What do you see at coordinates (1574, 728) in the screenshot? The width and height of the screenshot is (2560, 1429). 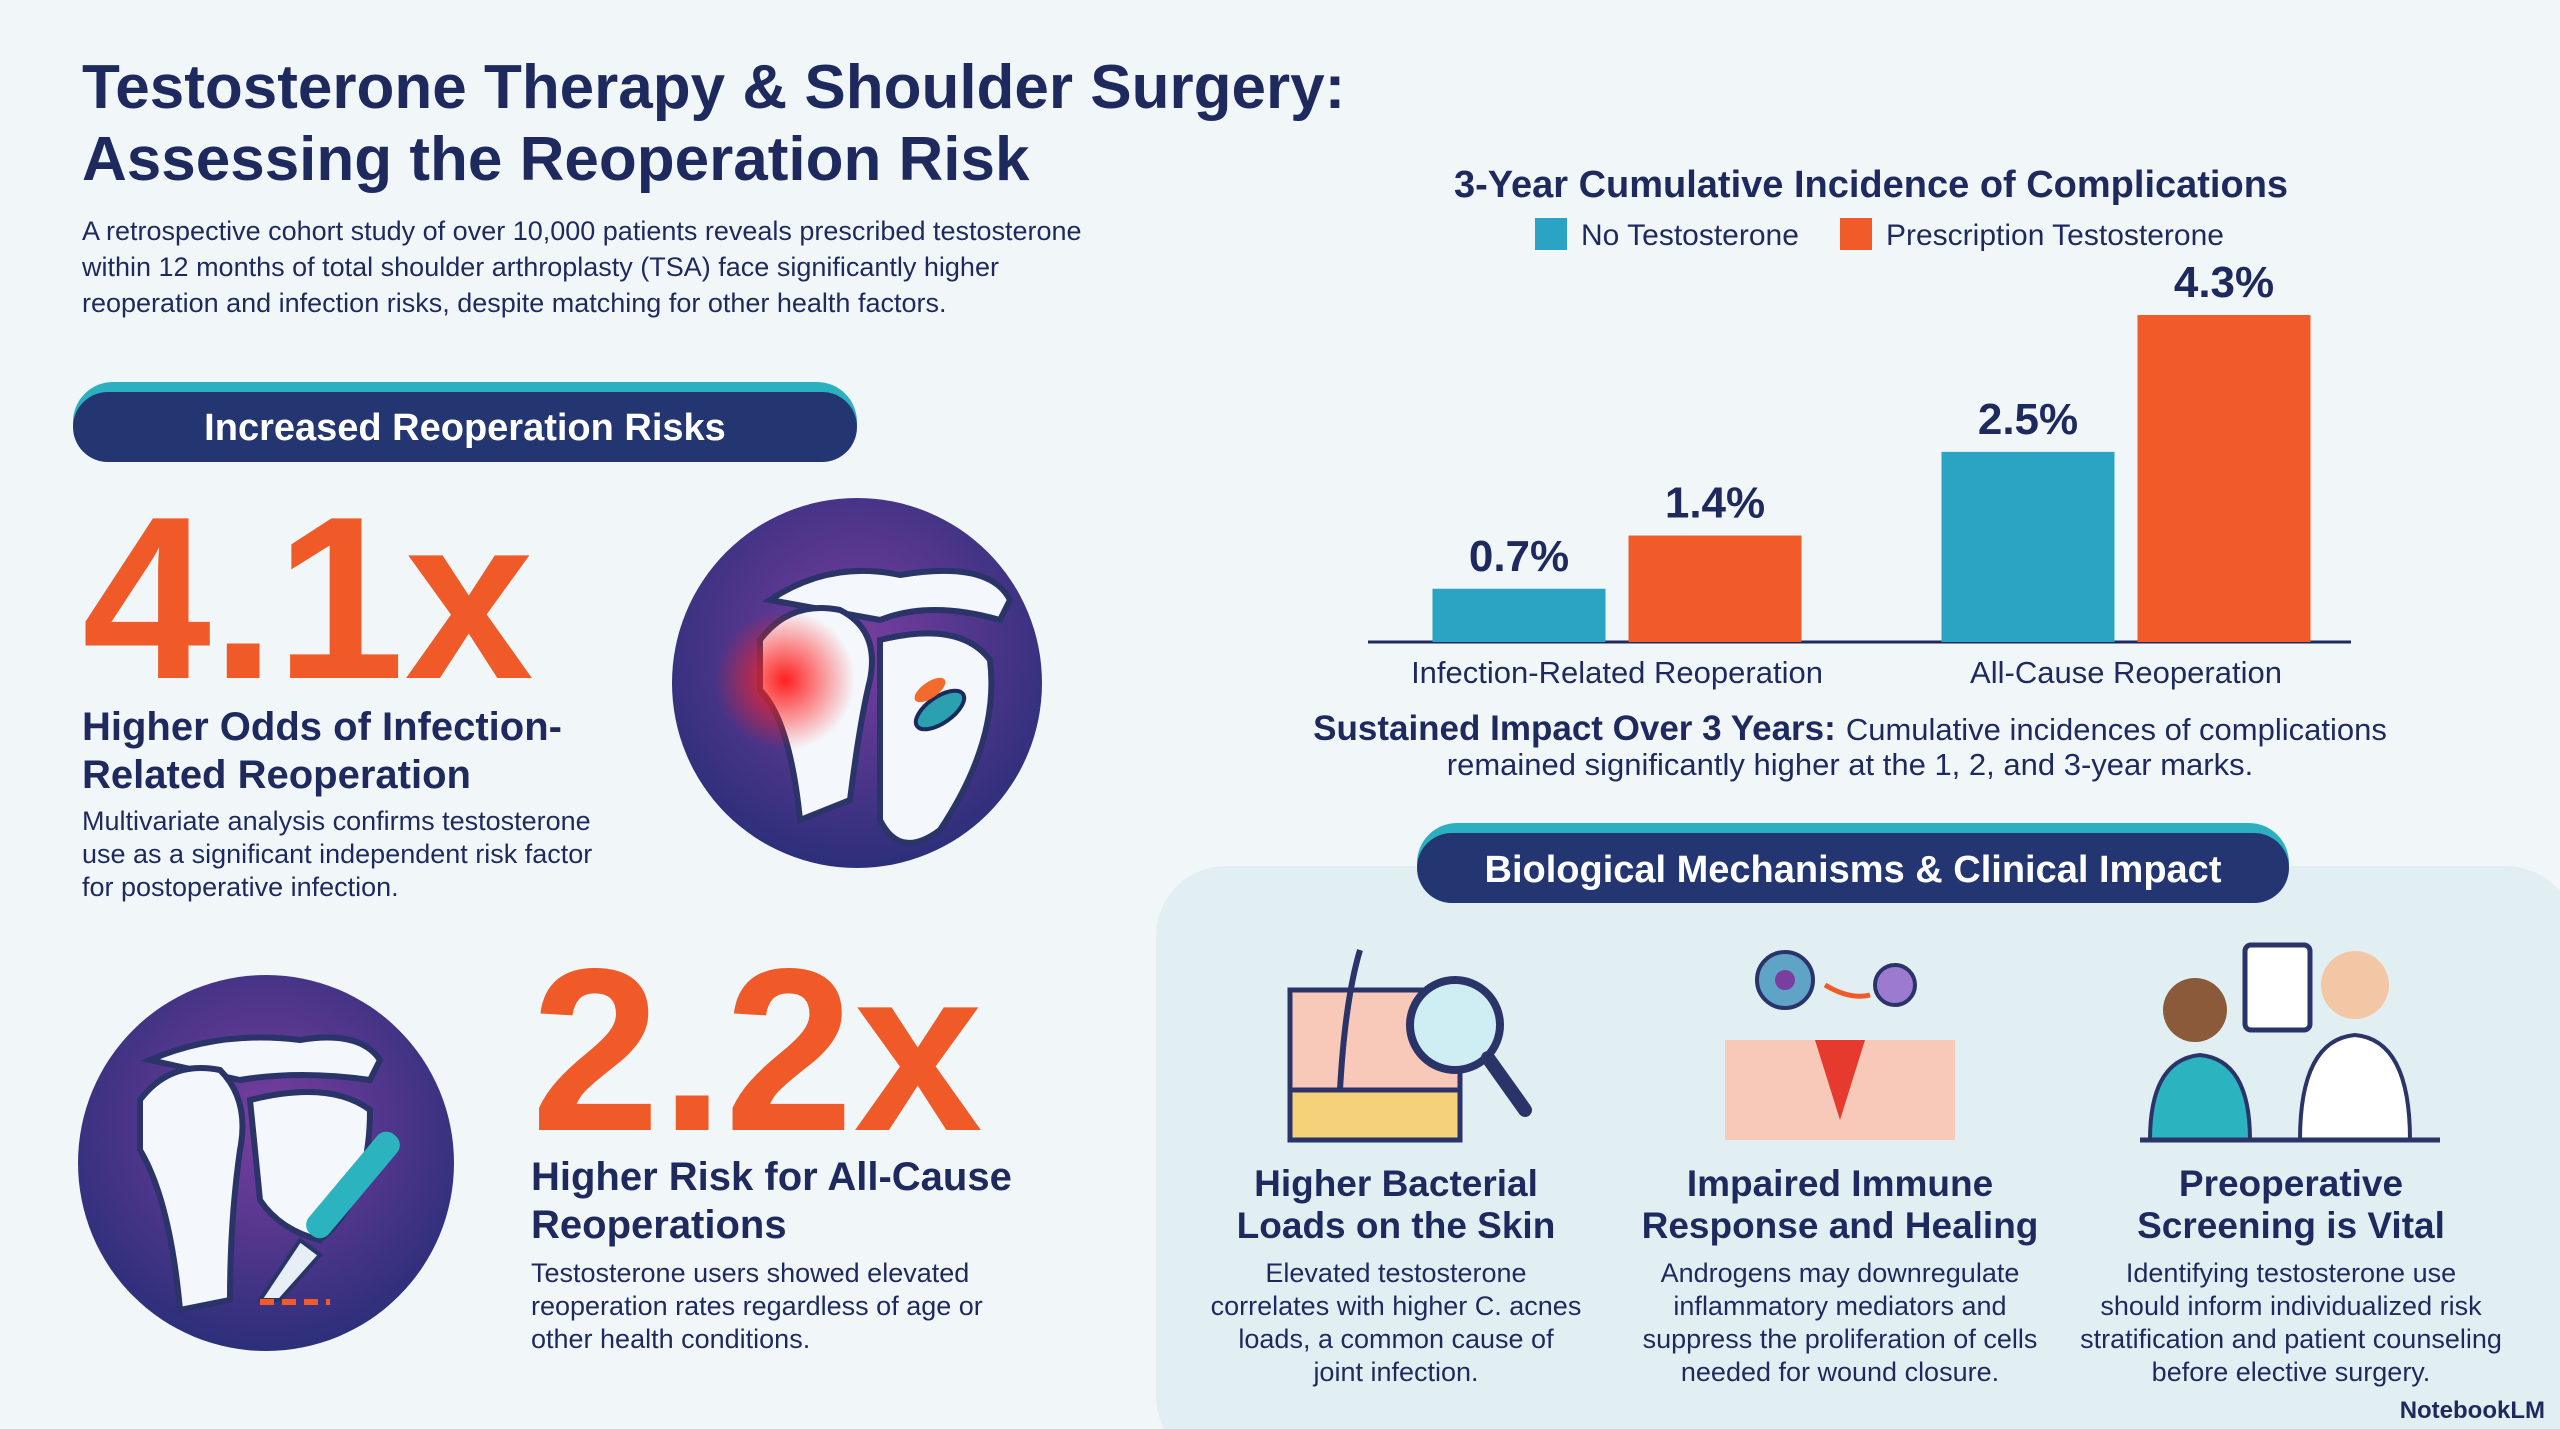 I see `chart-note-bold: Sustained Impact Over 3 Years:` at bounding box center [1574, 728].